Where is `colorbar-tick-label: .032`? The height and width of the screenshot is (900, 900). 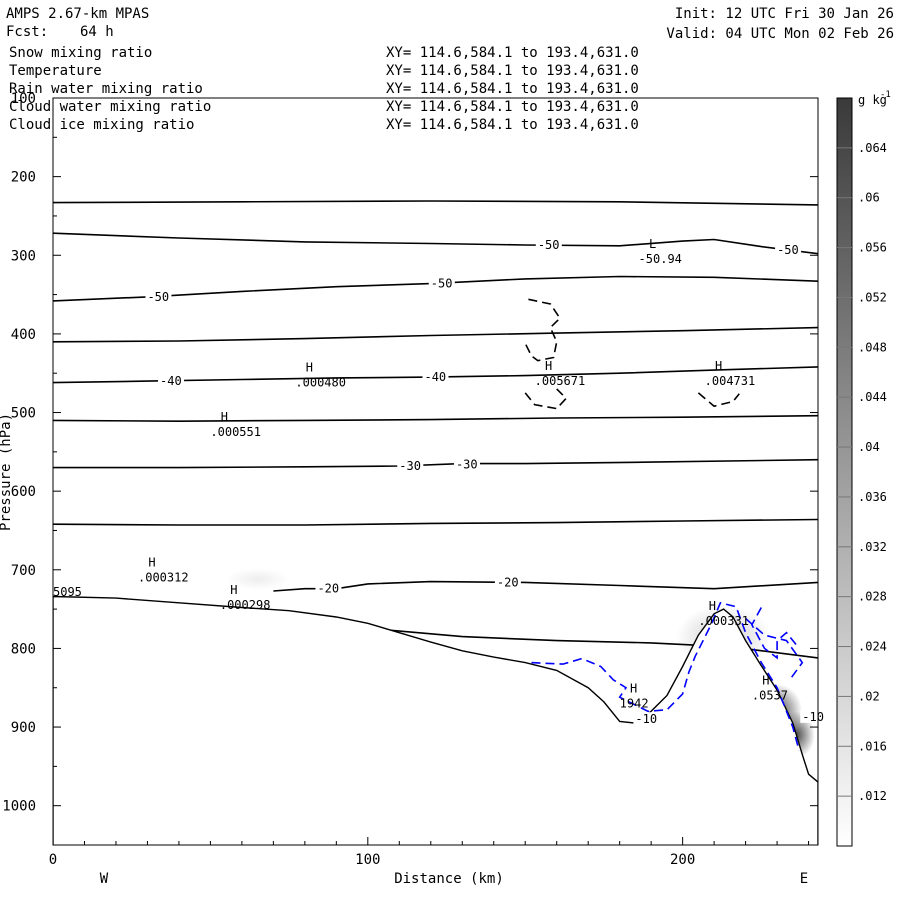
colorbar-tick-label: .032 is located at coordinates (872, 547).